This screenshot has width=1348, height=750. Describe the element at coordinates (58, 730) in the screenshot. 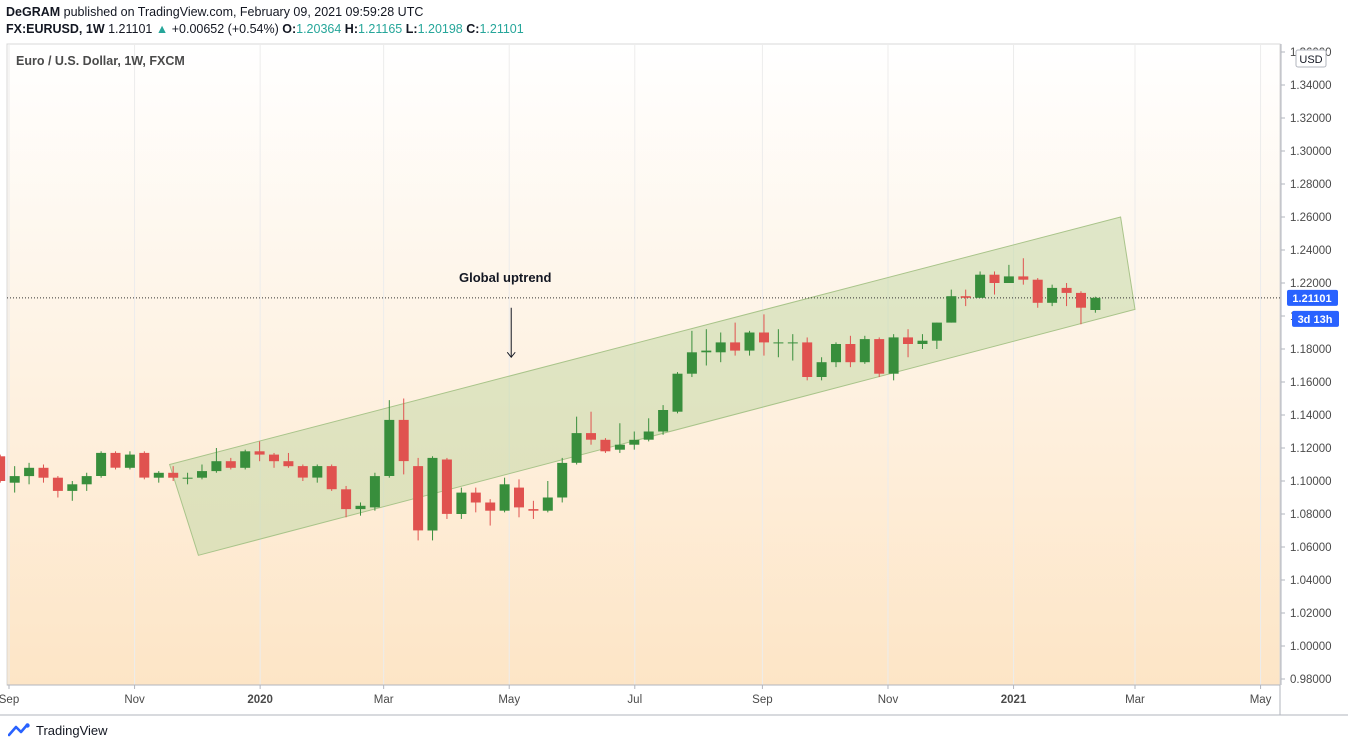

I see `footer-brand: TradingView` at that location.